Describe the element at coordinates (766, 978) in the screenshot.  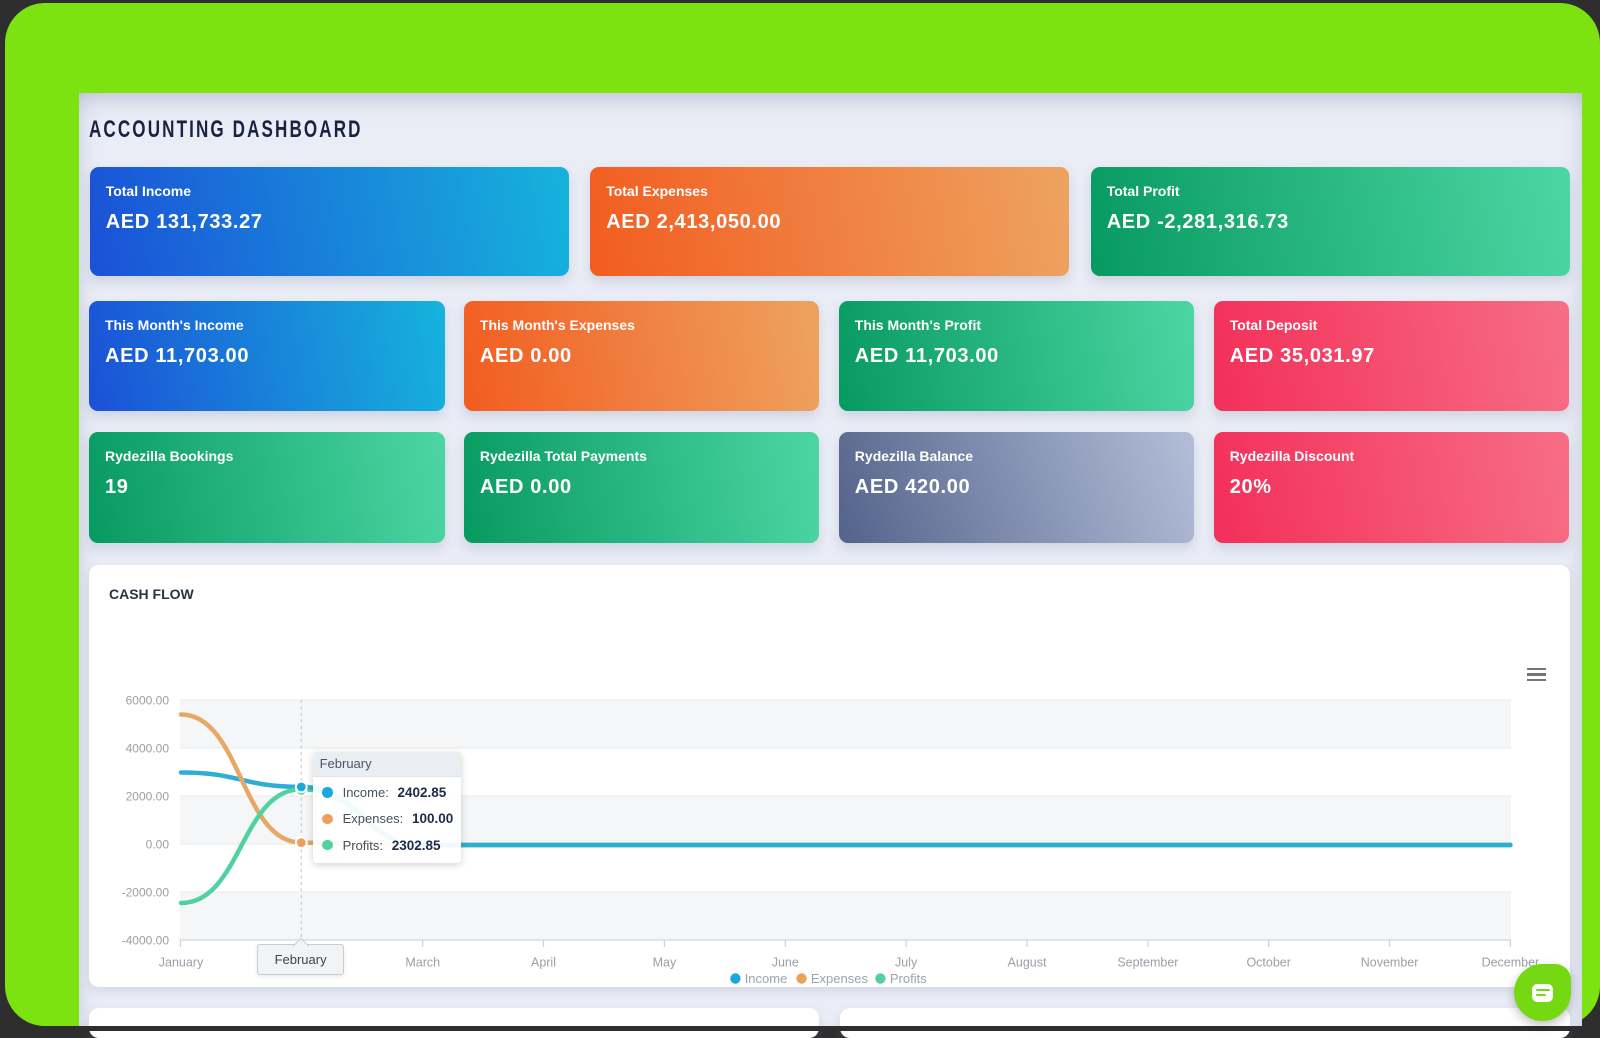
I see `svg-text: Income` at that location.